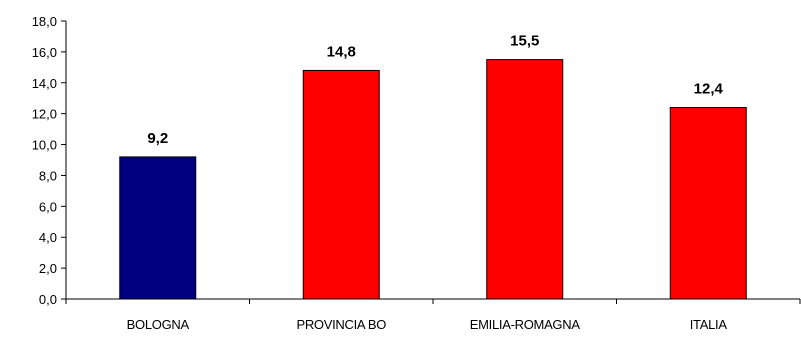 The width and height of the screenshot is (801, 340). What do you see at coordinates (158, 324) in the screenshot?
I see `x-category-label: BOLOGNA` at bounding box center [158, 324].